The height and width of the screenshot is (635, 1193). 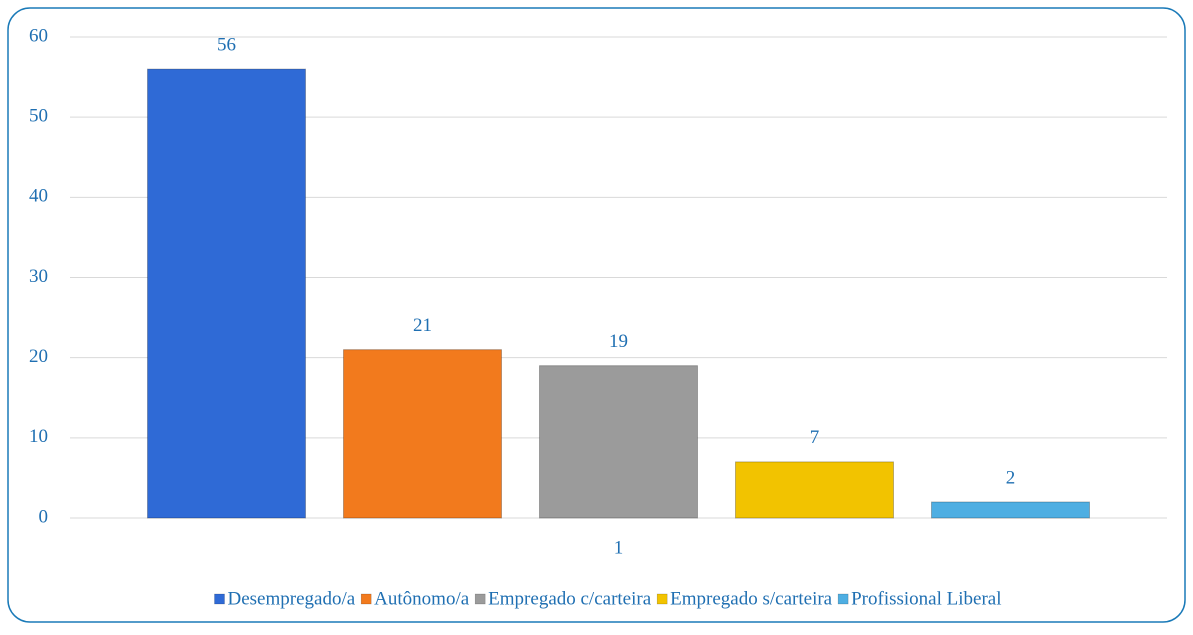 What do you see at coordinates (422, 598) in the screenshot?
I see `legend-label: Autônomo/a` at bounding box center [422, 598].